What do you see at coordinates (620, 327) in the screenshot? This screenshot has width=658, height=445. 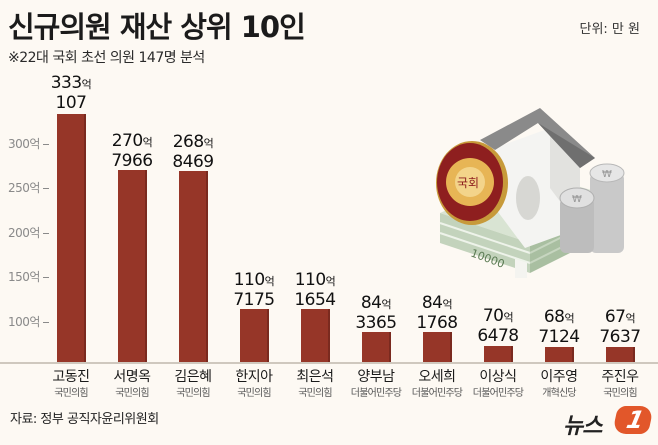 I see `bar-value-label: 67억 7637` at bounding box center [620, 327].